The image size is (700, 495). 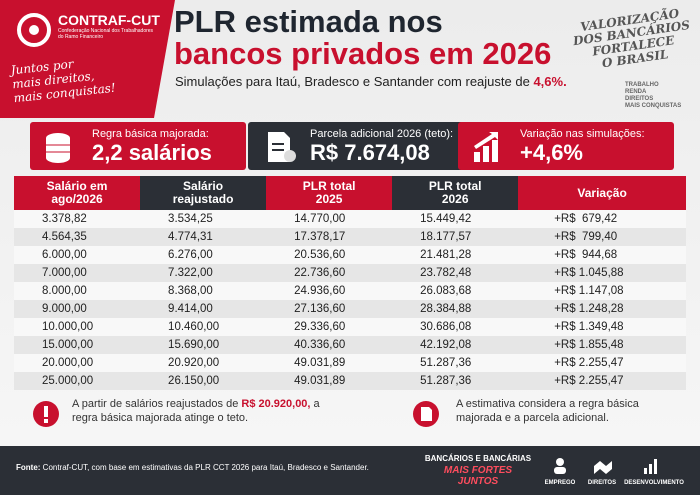 What do you see at coordinates (203, 381) in the screenshot?
I see `table-cell: 26.150,00` at bounding box center [203, 381].